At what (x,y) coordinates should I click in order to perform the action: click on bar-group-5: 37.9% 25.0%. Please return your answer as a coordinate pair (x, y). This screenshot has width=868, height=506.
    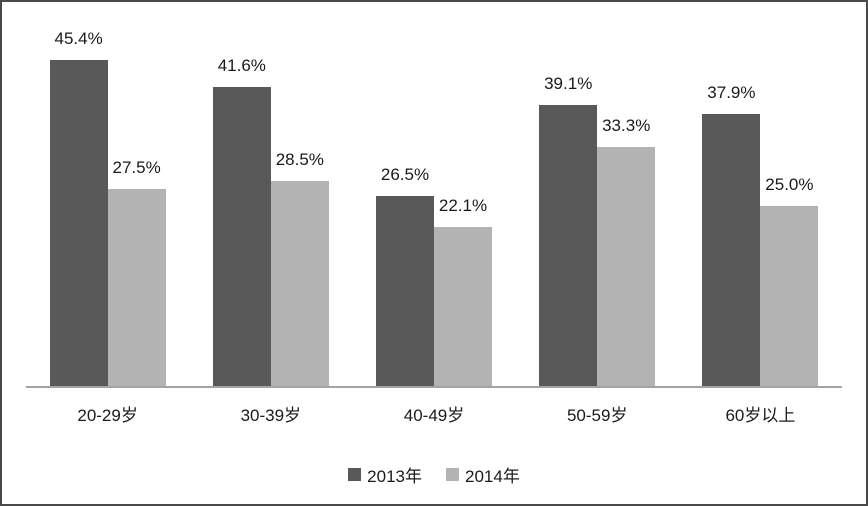
    Looking at the image, I should click on (760, 206).